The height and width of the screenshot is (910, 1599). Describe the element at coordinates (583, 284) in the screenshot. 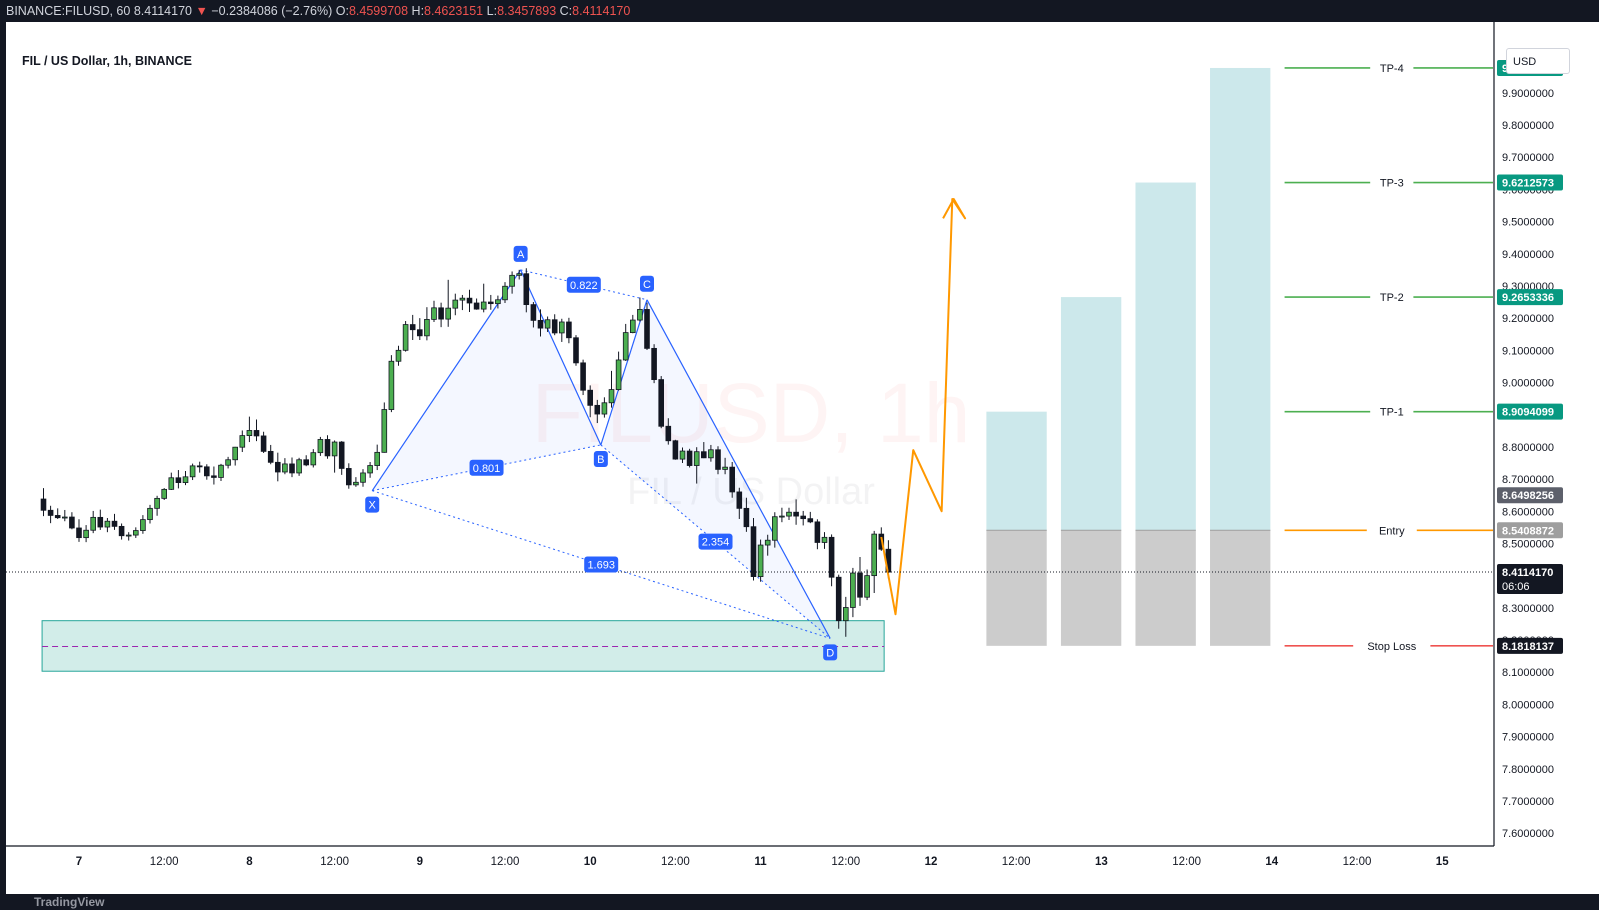

I see `ratio-badge` at that location.